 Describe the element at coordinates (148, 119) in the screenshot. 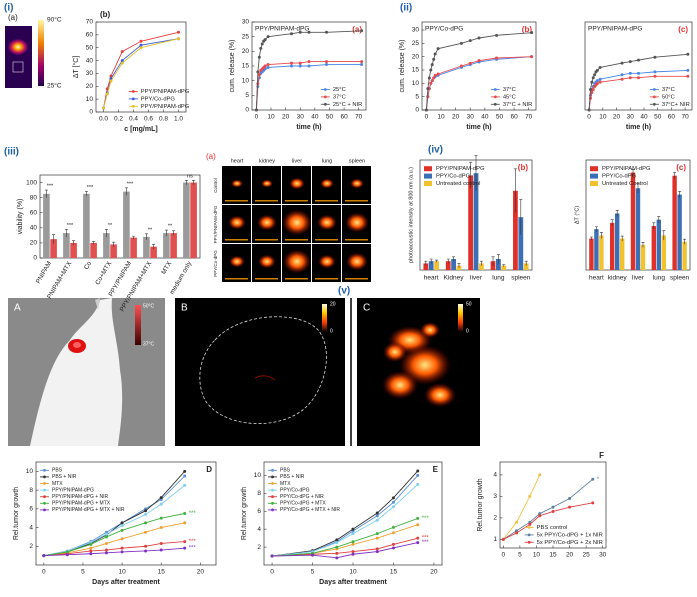

I see `x-tick-label: 0.6` at that location.